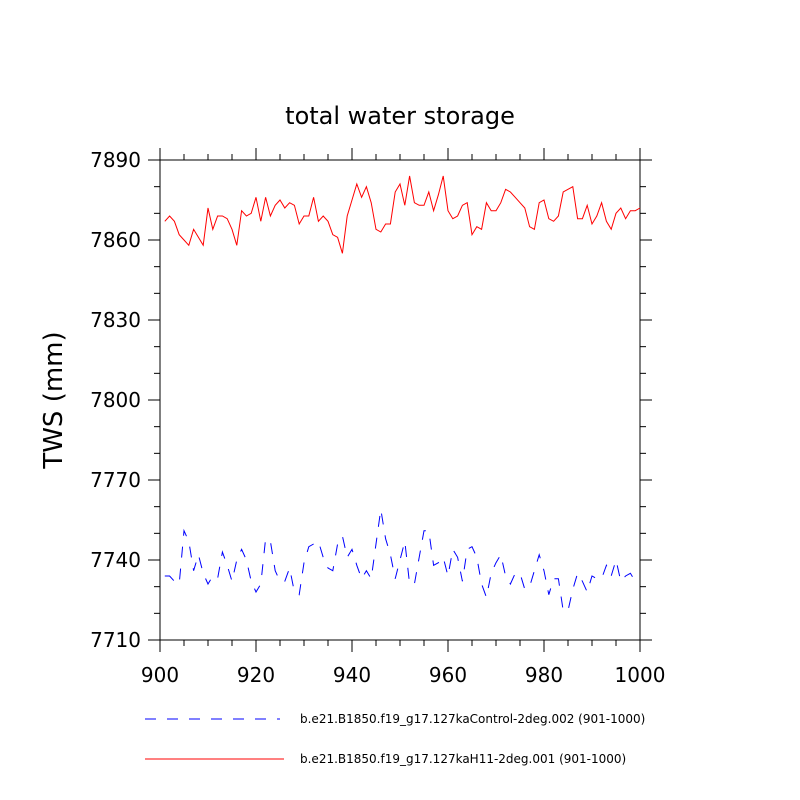 This screenshot has height=800, width=800. Describe the element at coordinates (544, 675) in the screenshot. I see `x-tick-label: 980` at that location.